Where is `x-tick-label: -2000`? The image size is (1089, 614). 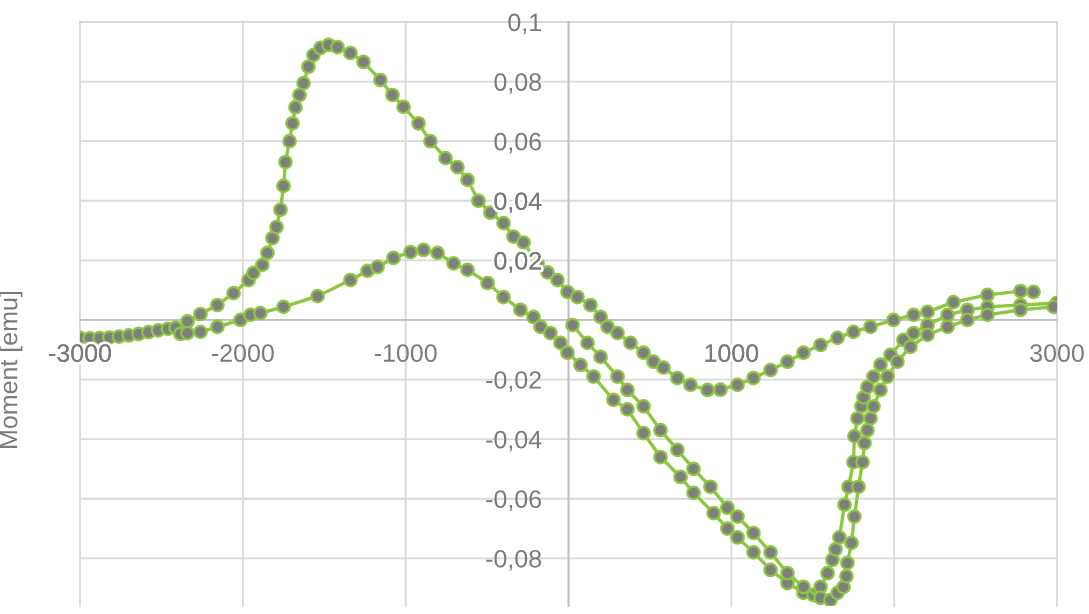 x-tick-label: -2000 is located at coordinates (242, 353).